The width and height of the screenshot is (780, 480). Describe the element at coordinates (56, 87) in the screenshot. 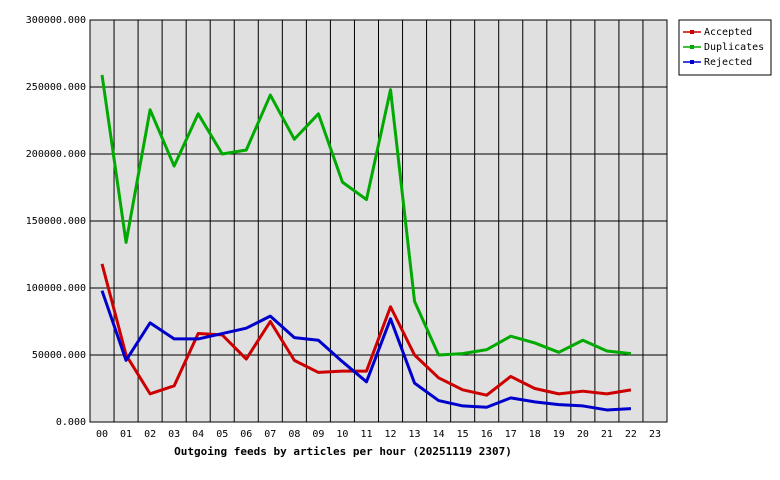

I see `y-tick-label: 250000.000` at that location.